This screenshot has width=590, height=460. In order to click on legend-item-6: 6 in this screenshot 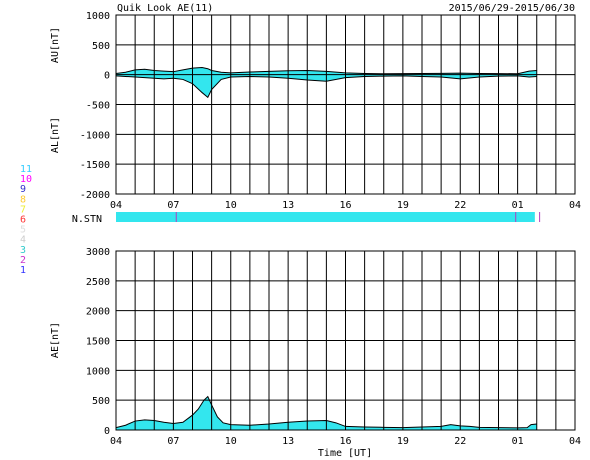, I will do `click(23, 220)`.